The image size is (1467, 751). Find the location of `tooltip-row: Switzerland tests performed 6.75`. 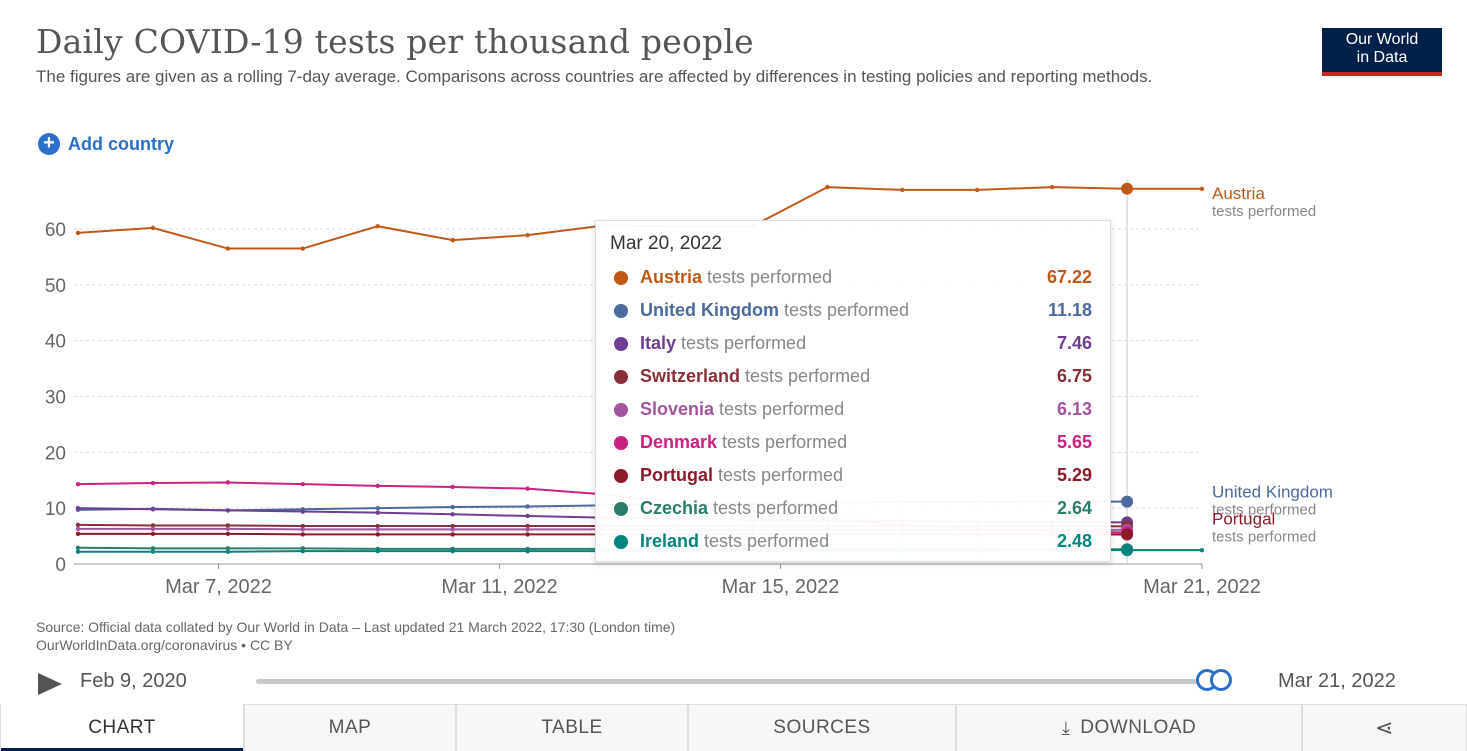

tooltip-row: Switzerland tests performed 6.75 is located at coordinates (855, 377).